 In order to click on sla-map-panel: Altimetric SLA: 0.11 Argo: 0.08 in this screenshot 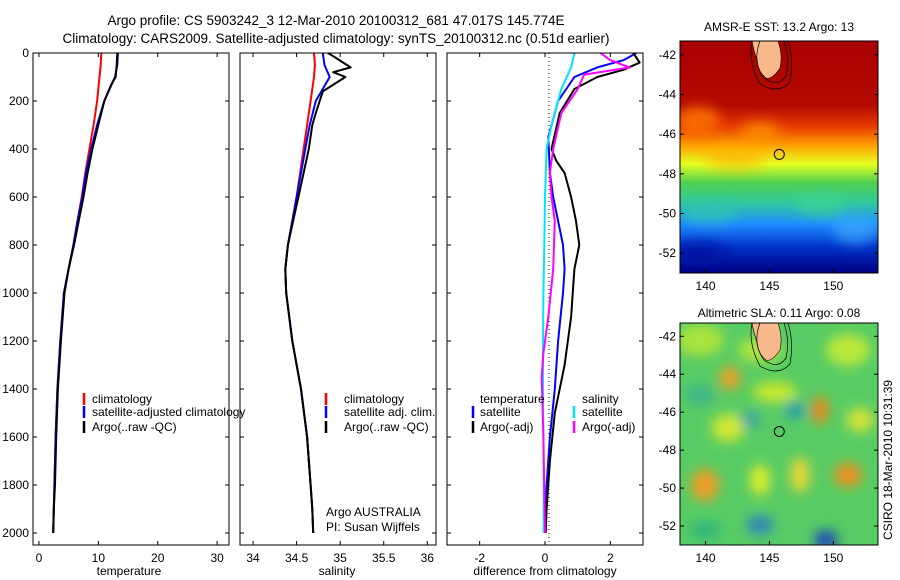, I will do `click(769, 435)`.